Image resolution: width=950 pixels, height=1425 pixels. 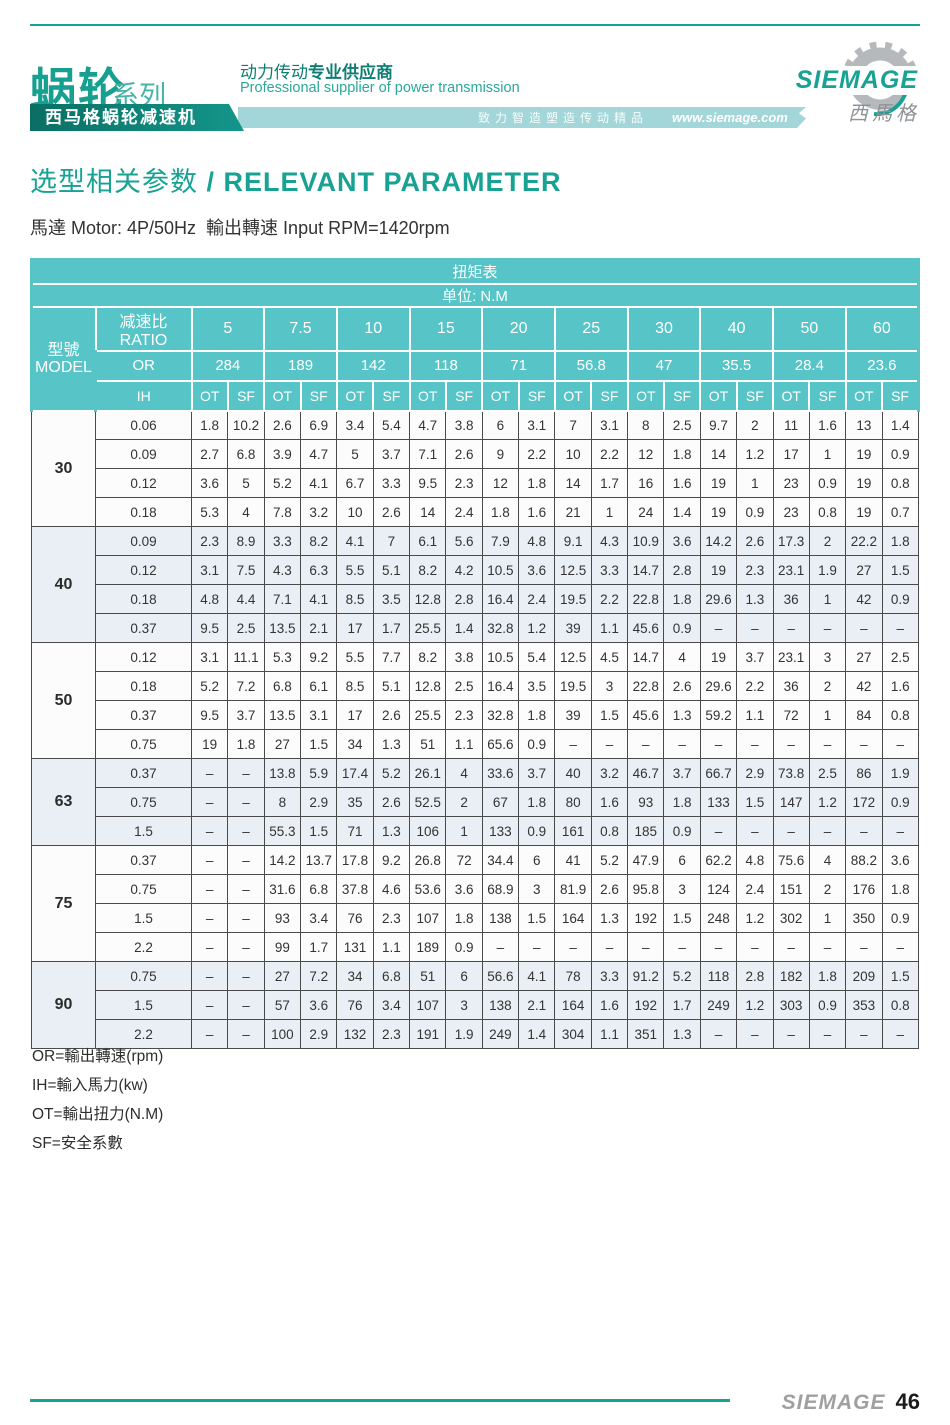 I want to click on value-cell: 8.5, so click(x=355, y=599).